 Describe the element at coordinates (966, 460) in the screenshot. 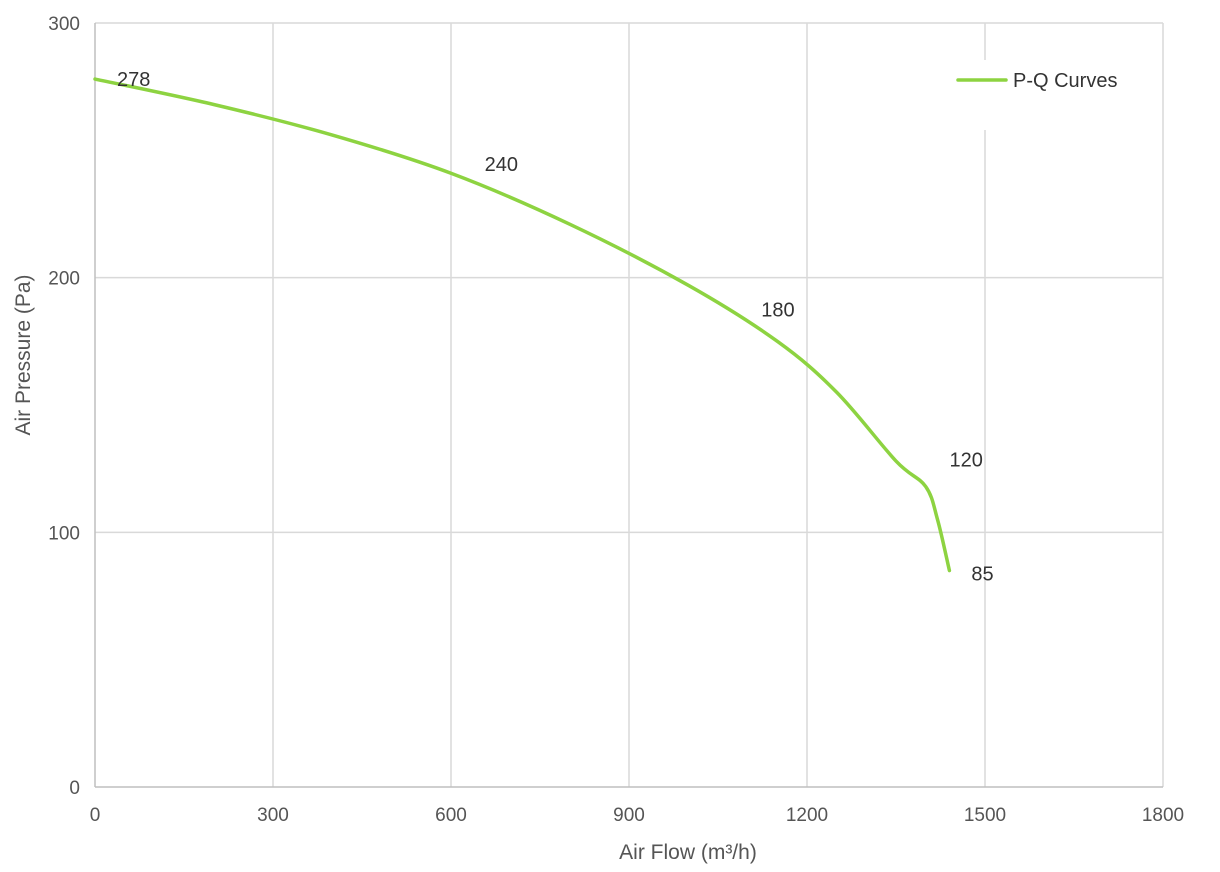

I see `data-label: 120` at that location.